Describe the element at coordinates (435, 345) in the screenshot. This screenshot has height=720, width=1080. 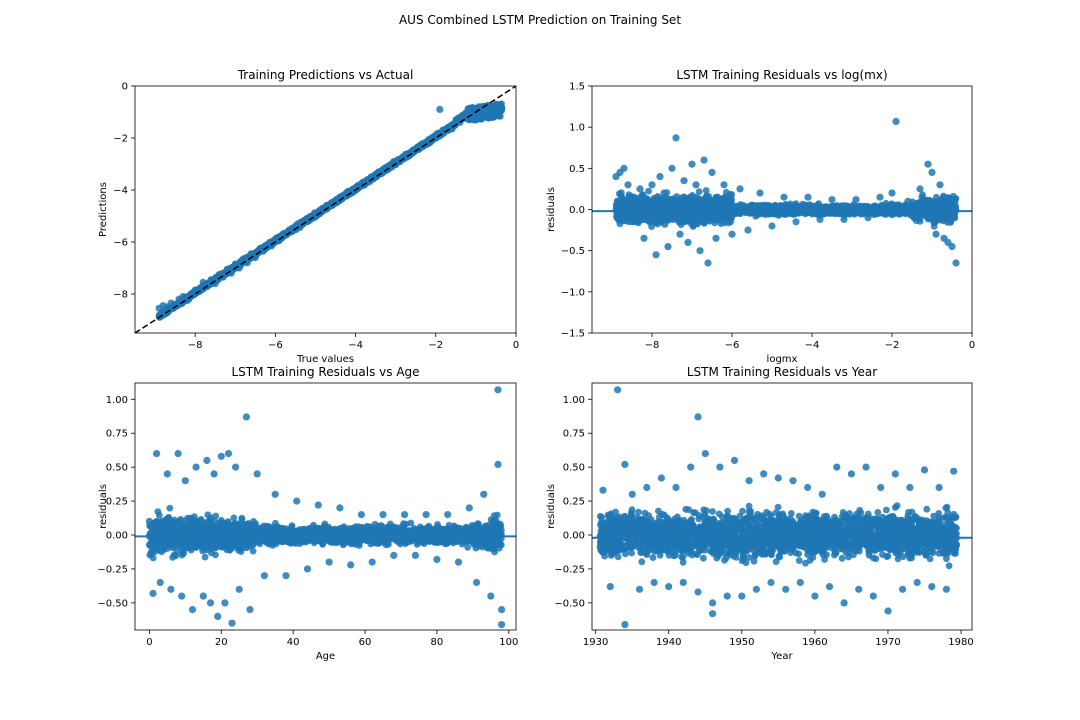
I see `x-tick-label: −2` at that location.